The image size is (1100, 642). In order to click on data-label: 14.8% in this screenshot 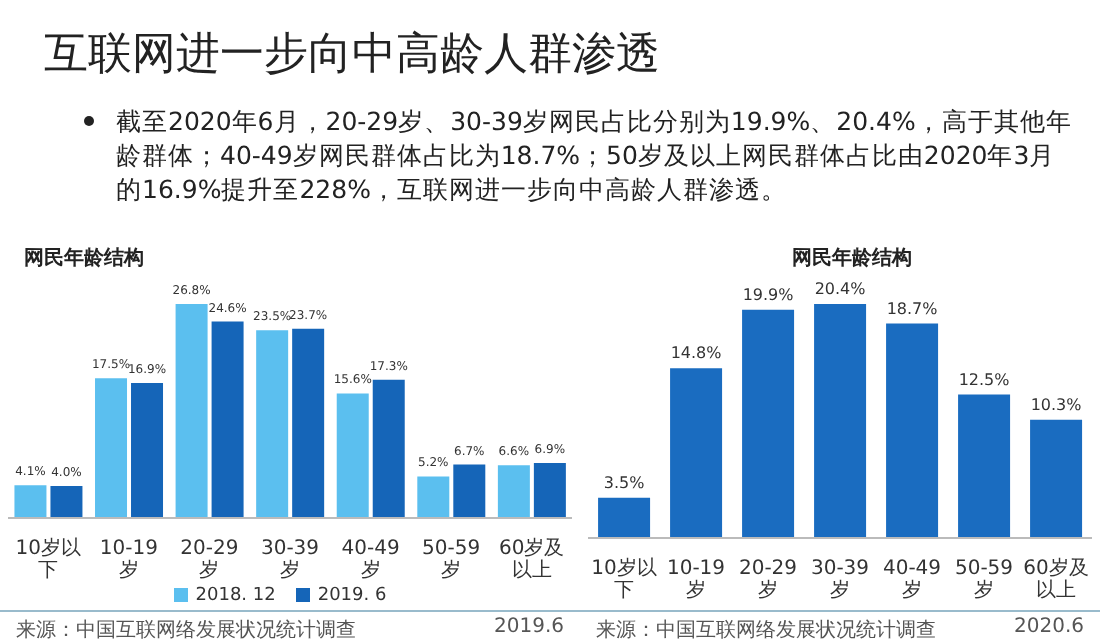, I will do `click(696, 353)`.